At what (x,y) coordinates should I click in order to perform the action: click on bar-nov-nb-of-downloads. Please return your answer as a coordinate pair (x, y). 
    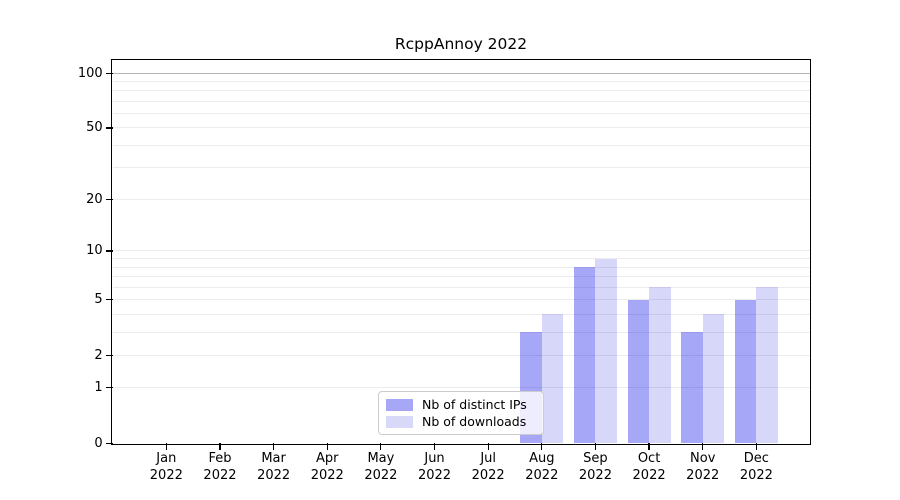
    Looking at the image, I should click on (713, 379).